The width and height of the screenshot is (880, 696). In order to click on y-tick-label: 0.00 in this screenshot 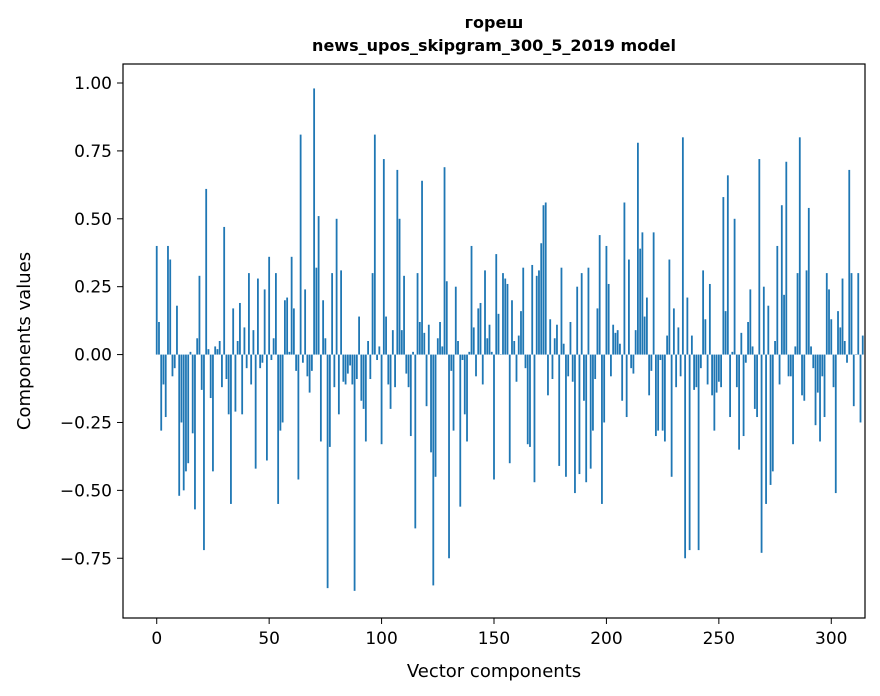, I will do `click(93, 356)`.